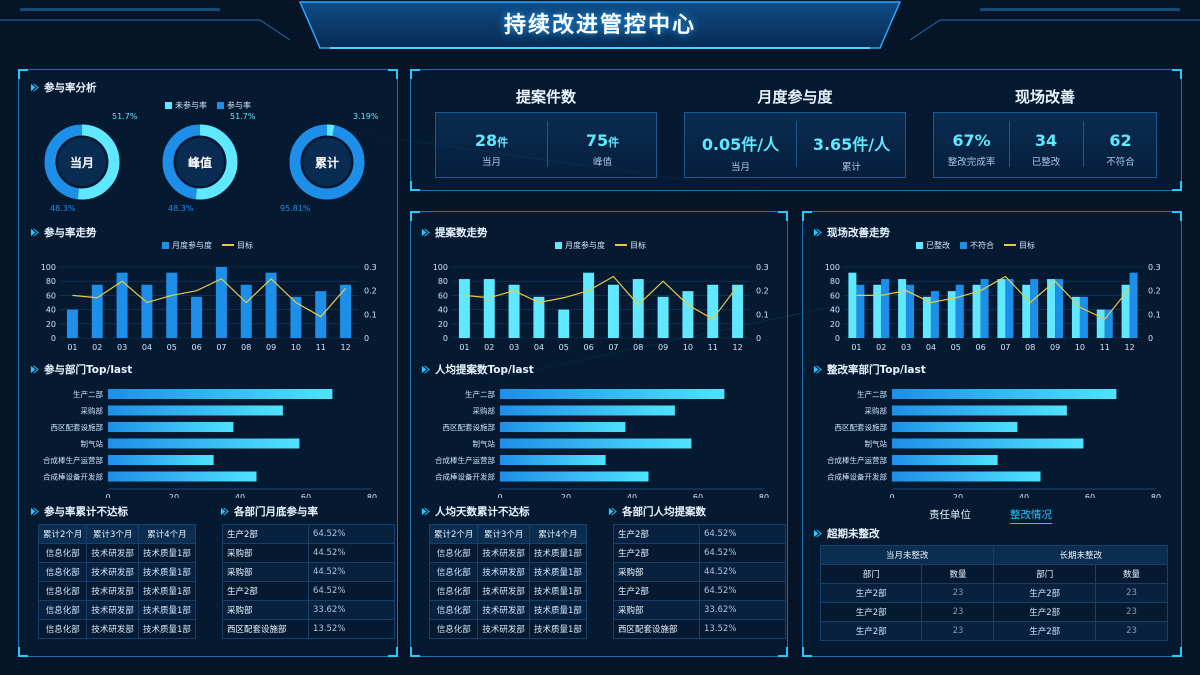  Describe the element at coordinates (600, 25) in the screenshot. I see `header-frame` at that location.